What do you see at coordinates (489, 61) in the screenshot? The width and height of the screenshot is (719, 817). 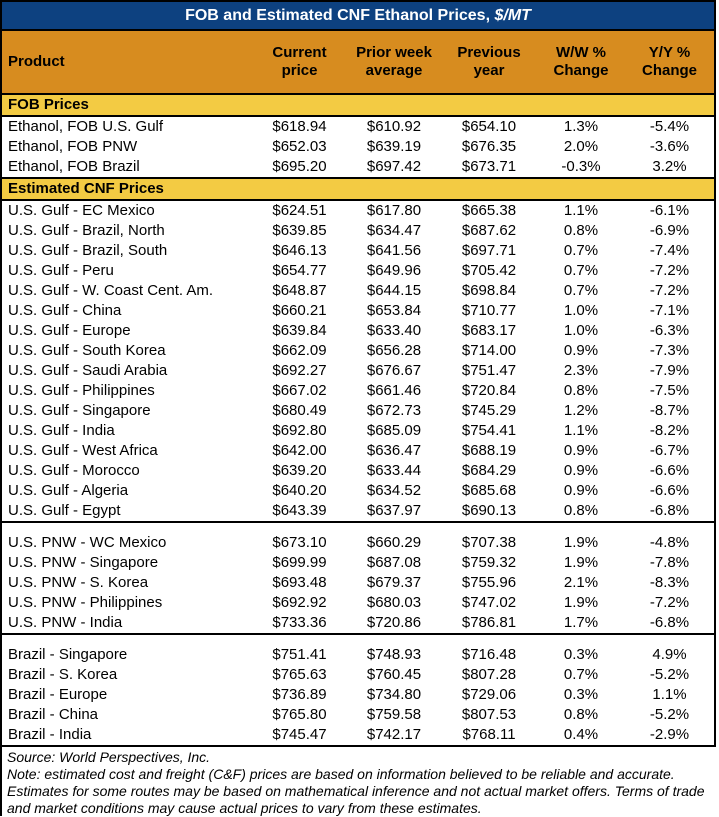 I see `previous-year-column-header: Previous year` at bounding box center [489, 61].